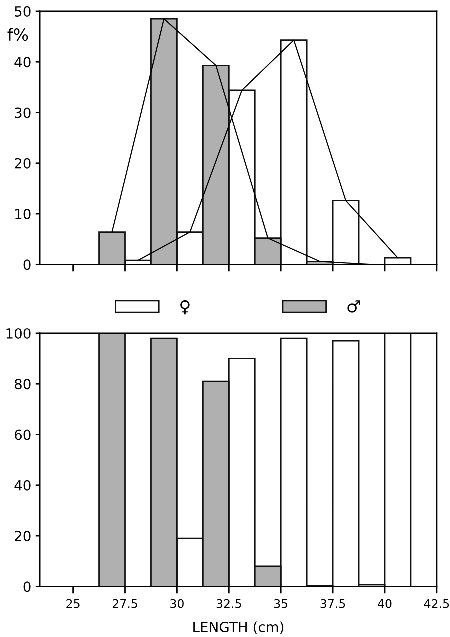 The height and width of the screenshot is (637, 450). Describe the element at coordinates (22, 384) in the screenshot. I see `y-tick-label: 80` at that location.